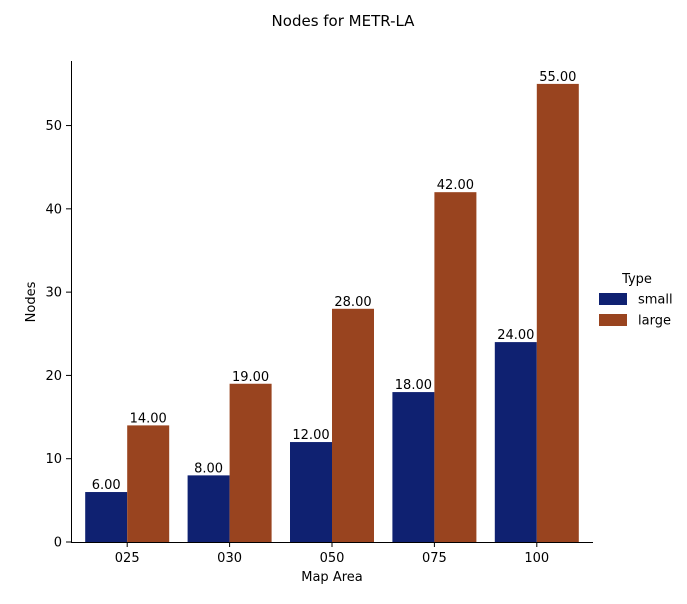  What do you see at coordinates (127, 558) in the screenshot?
I see `x-tick-label: 025` at bounding box center [127, 558].